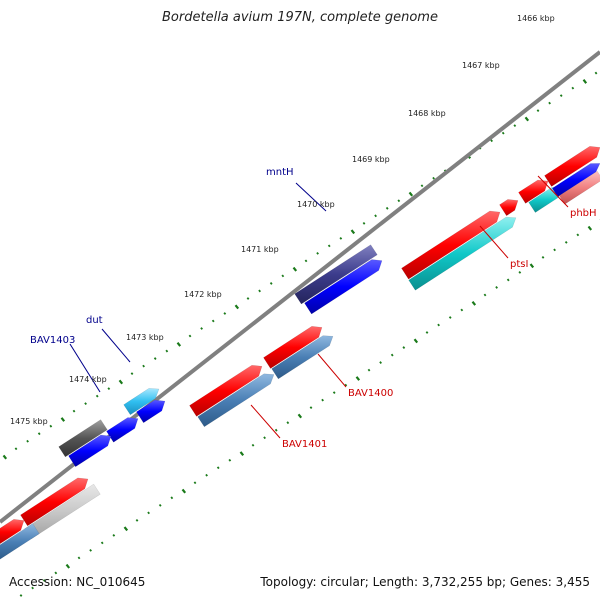 The image size is (600, 600). I want to click on scale-label: 1467 kbp, so click(481, 65).